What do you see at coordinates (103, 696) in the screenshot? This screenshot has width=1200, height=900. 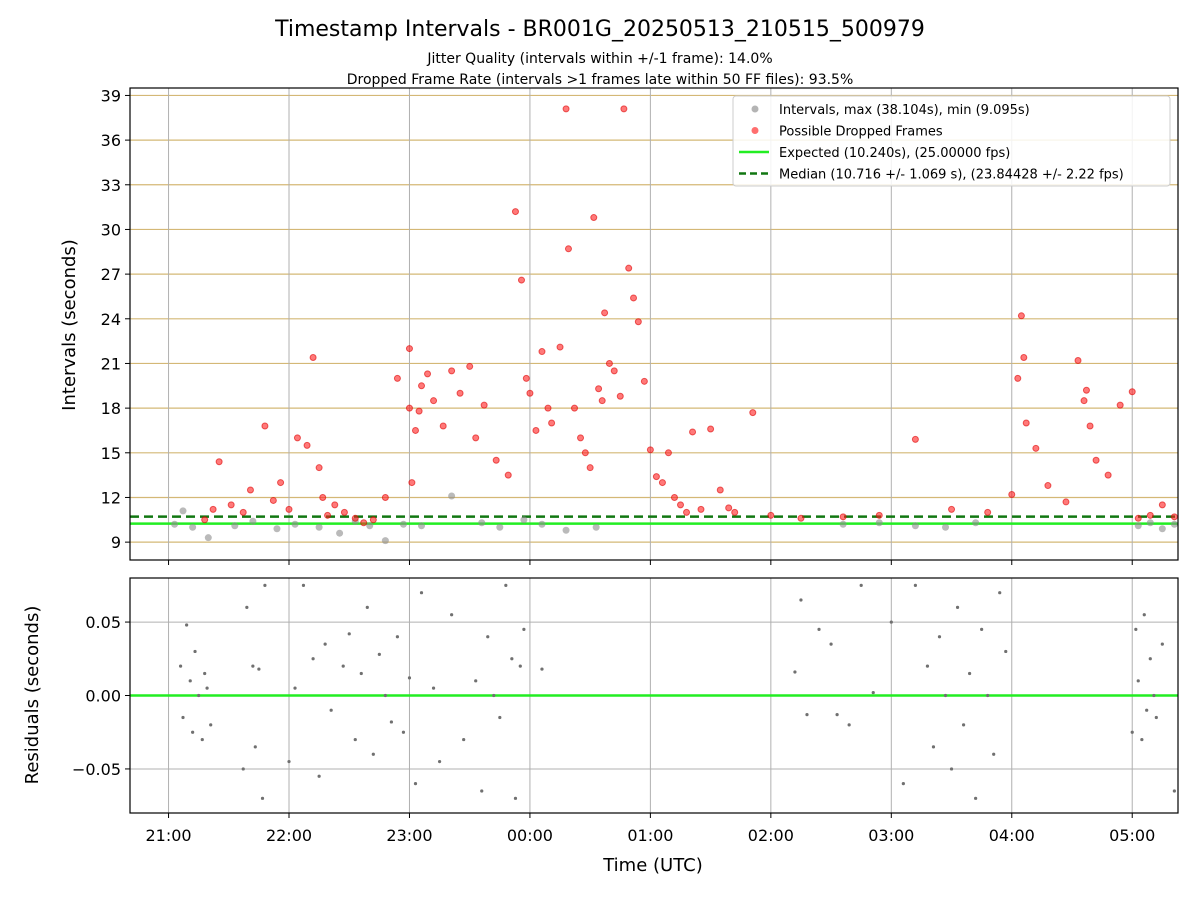 I see `residuals-ytick-label-1: 0.00` at bounding box center [103, 696].